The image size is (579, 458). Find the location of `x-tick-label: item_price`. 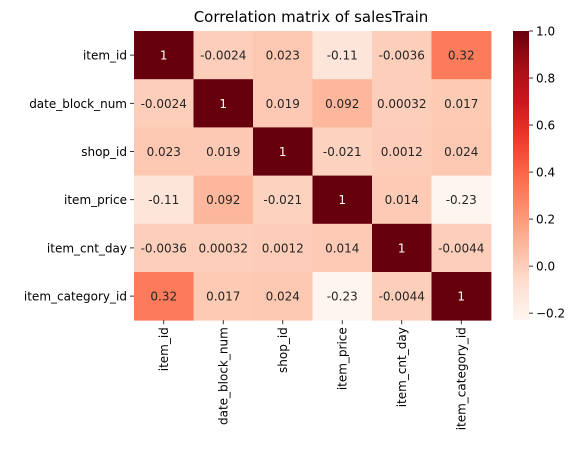

x-tick-label: item_price is located at coordinates (343, 358).